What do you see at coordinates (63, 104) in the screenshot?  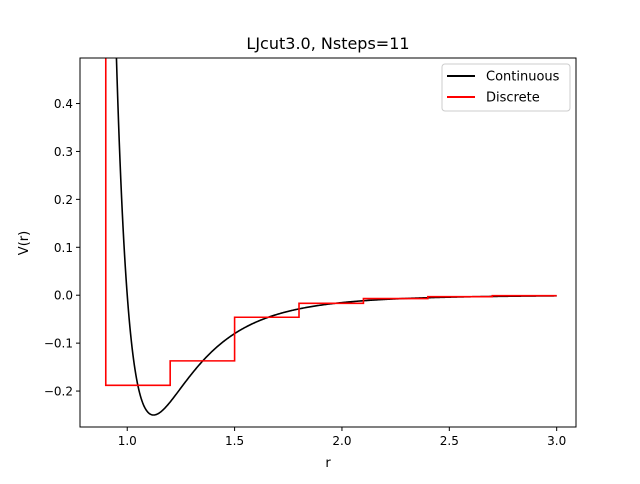 I see `y-tick-label: 0.4` at bounding box center [63, 104].